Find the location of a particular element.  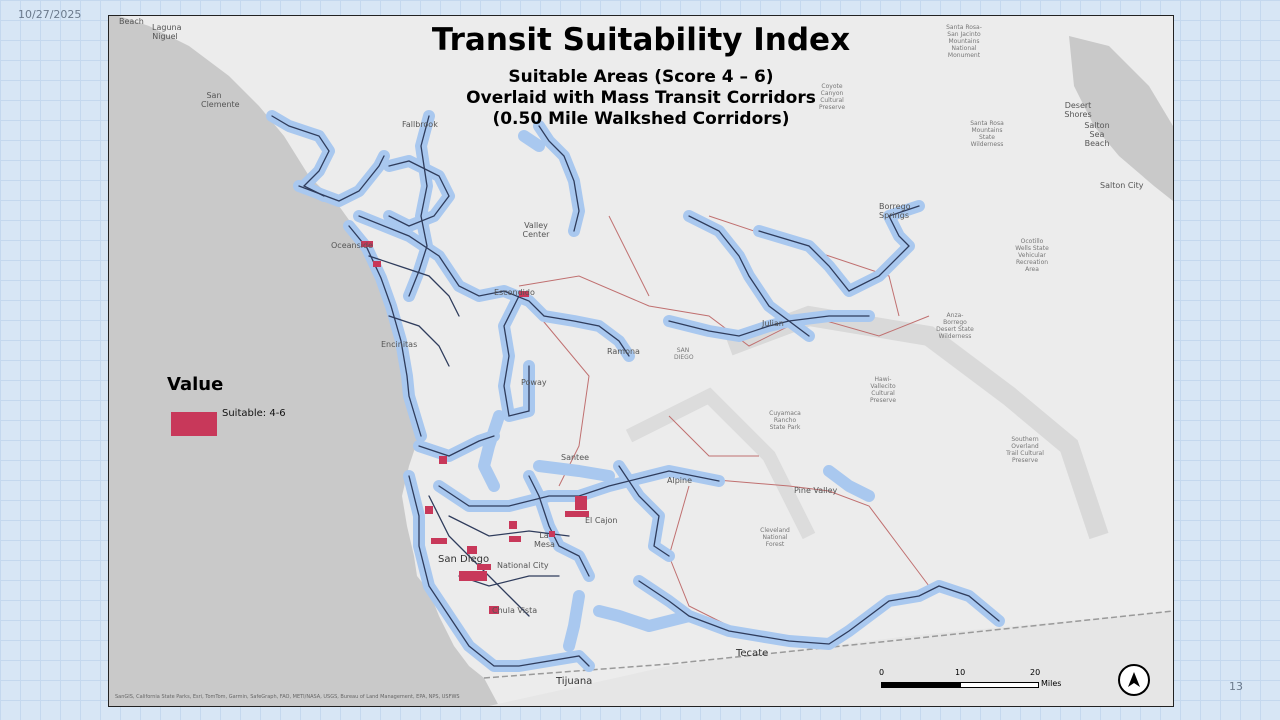

place-label: San Diego is located at coordinates (464, 559).